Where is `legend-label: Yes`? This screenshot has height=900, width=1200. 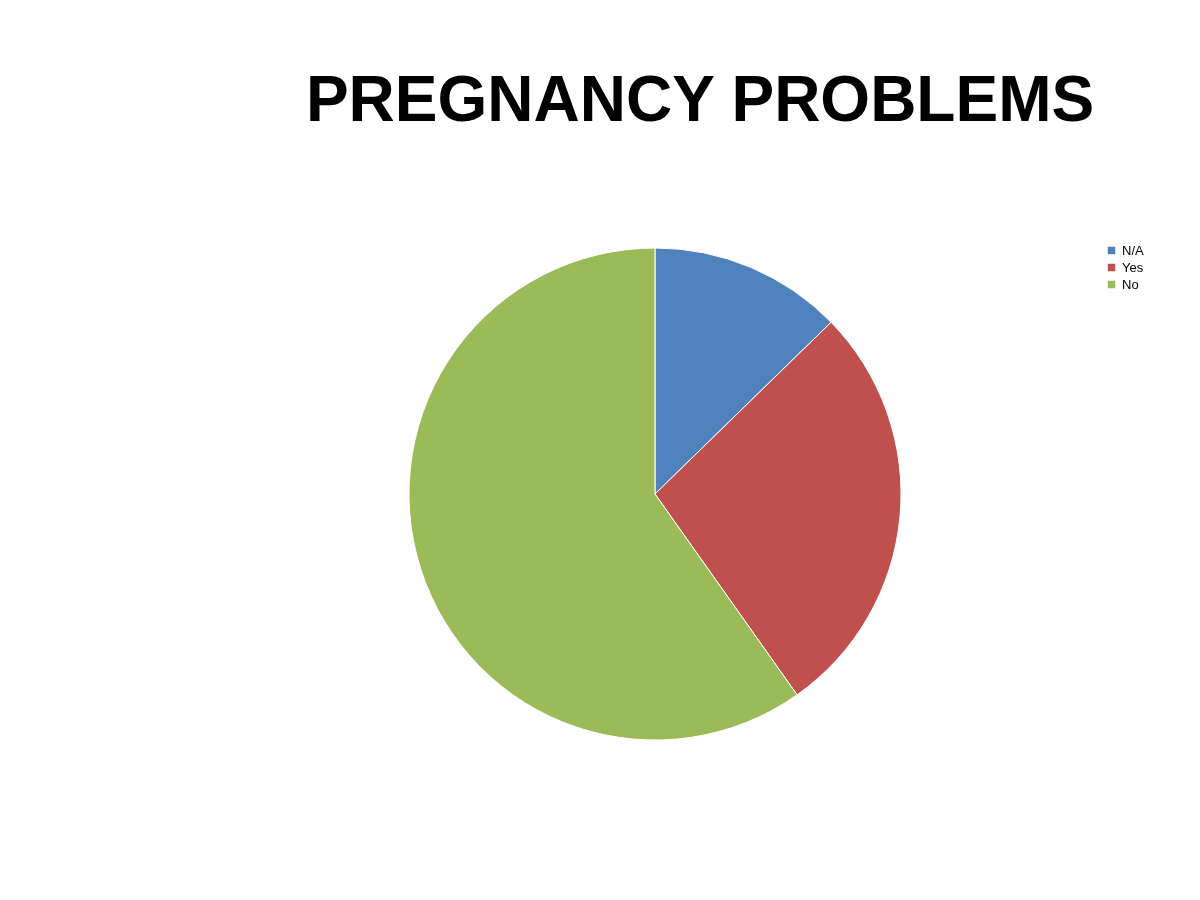
legend-label: Yes is located at coordinates (1133, 267).